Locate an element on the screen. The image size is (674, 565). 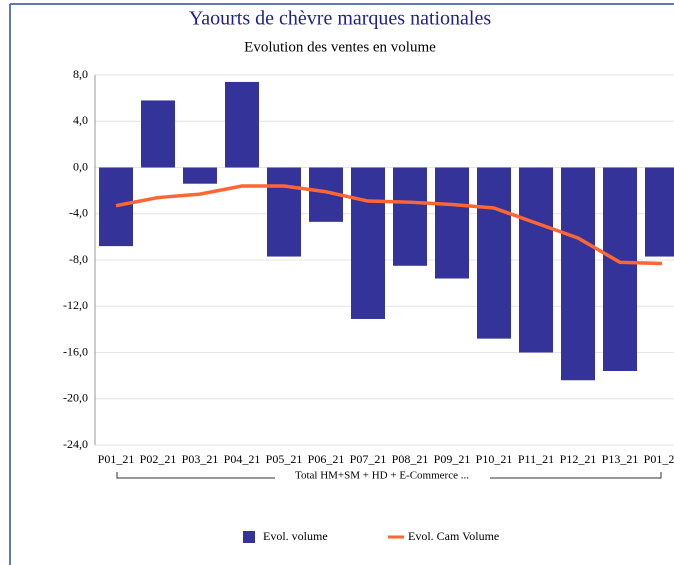
y-tick-label: 4,0 is located at coordinates (80, 120).